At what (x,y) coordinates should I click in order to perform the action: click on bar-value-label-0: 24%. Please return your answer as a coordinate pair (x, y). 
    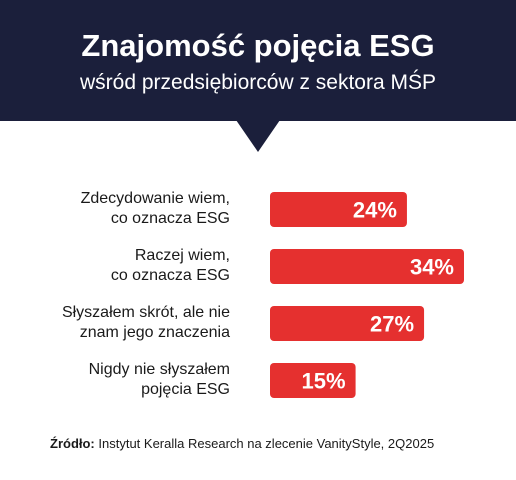
    Looking at the image, I should click on (375, 210).